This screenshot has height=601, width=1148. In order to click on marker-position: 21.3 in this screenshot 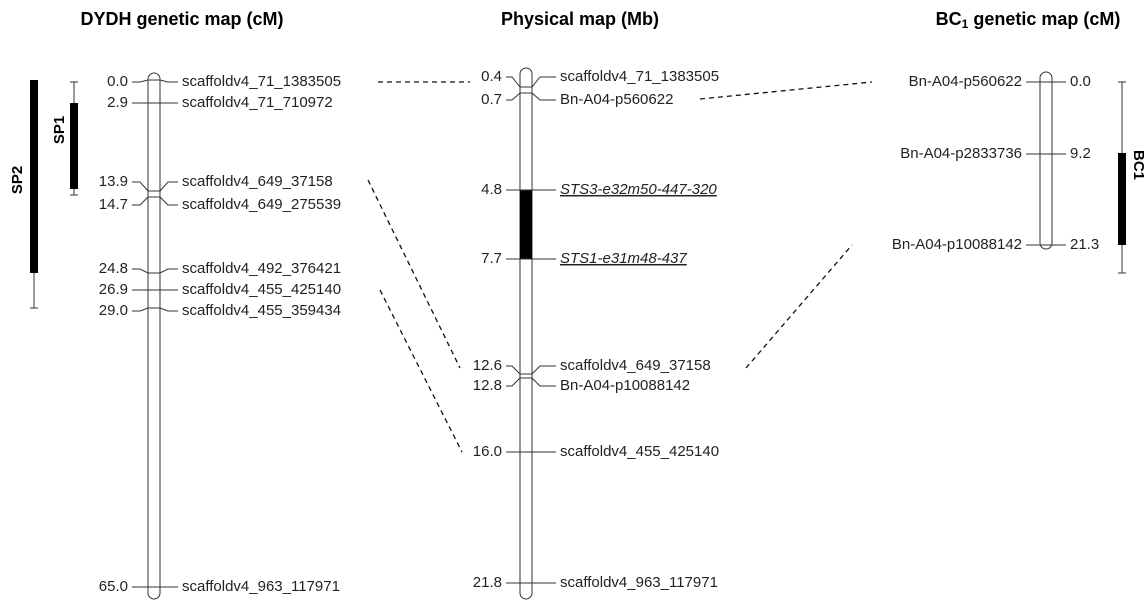, I will do `click(1084, 244)`.